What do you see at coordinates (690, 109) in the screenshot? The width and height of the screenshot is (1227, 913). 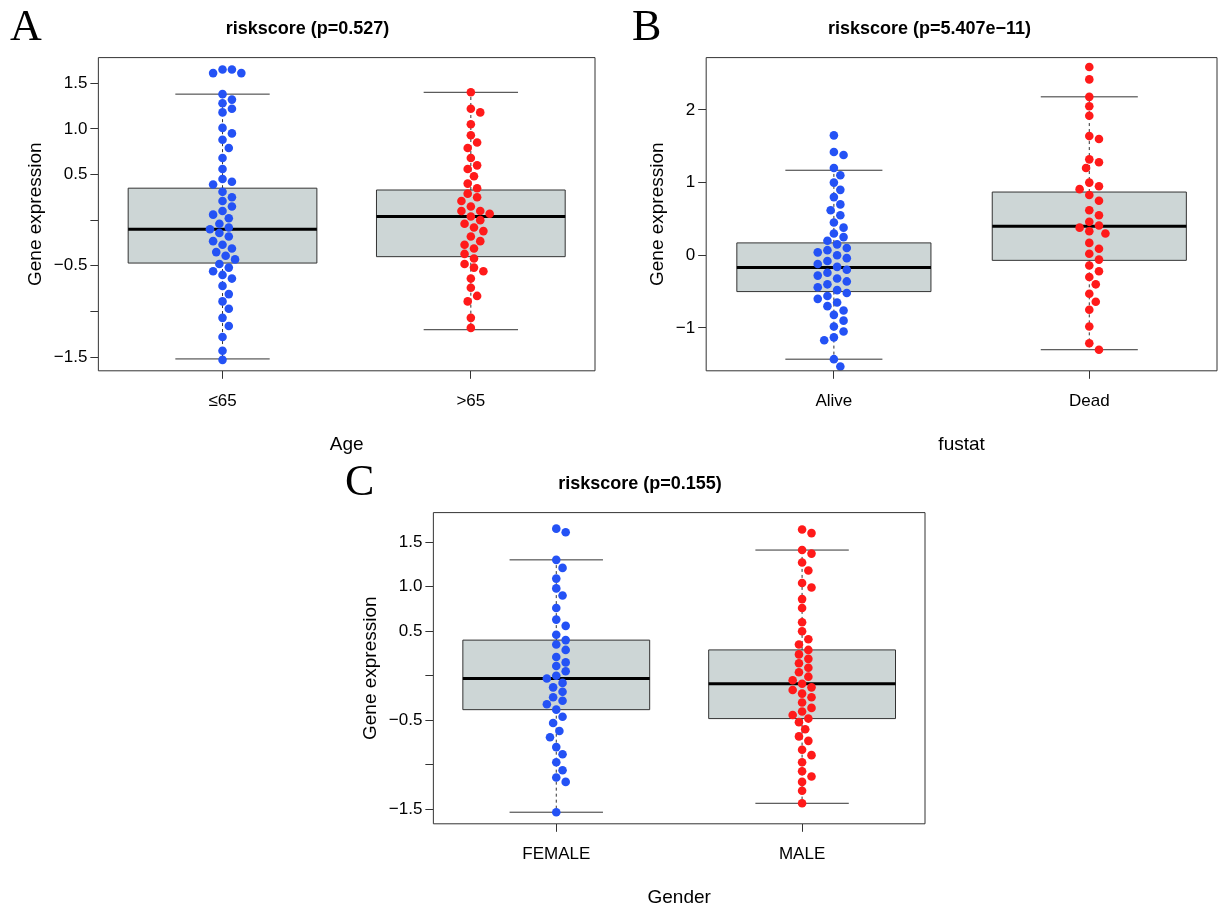 I see `y-tick-label: 2` at bounding box center [690, 109].